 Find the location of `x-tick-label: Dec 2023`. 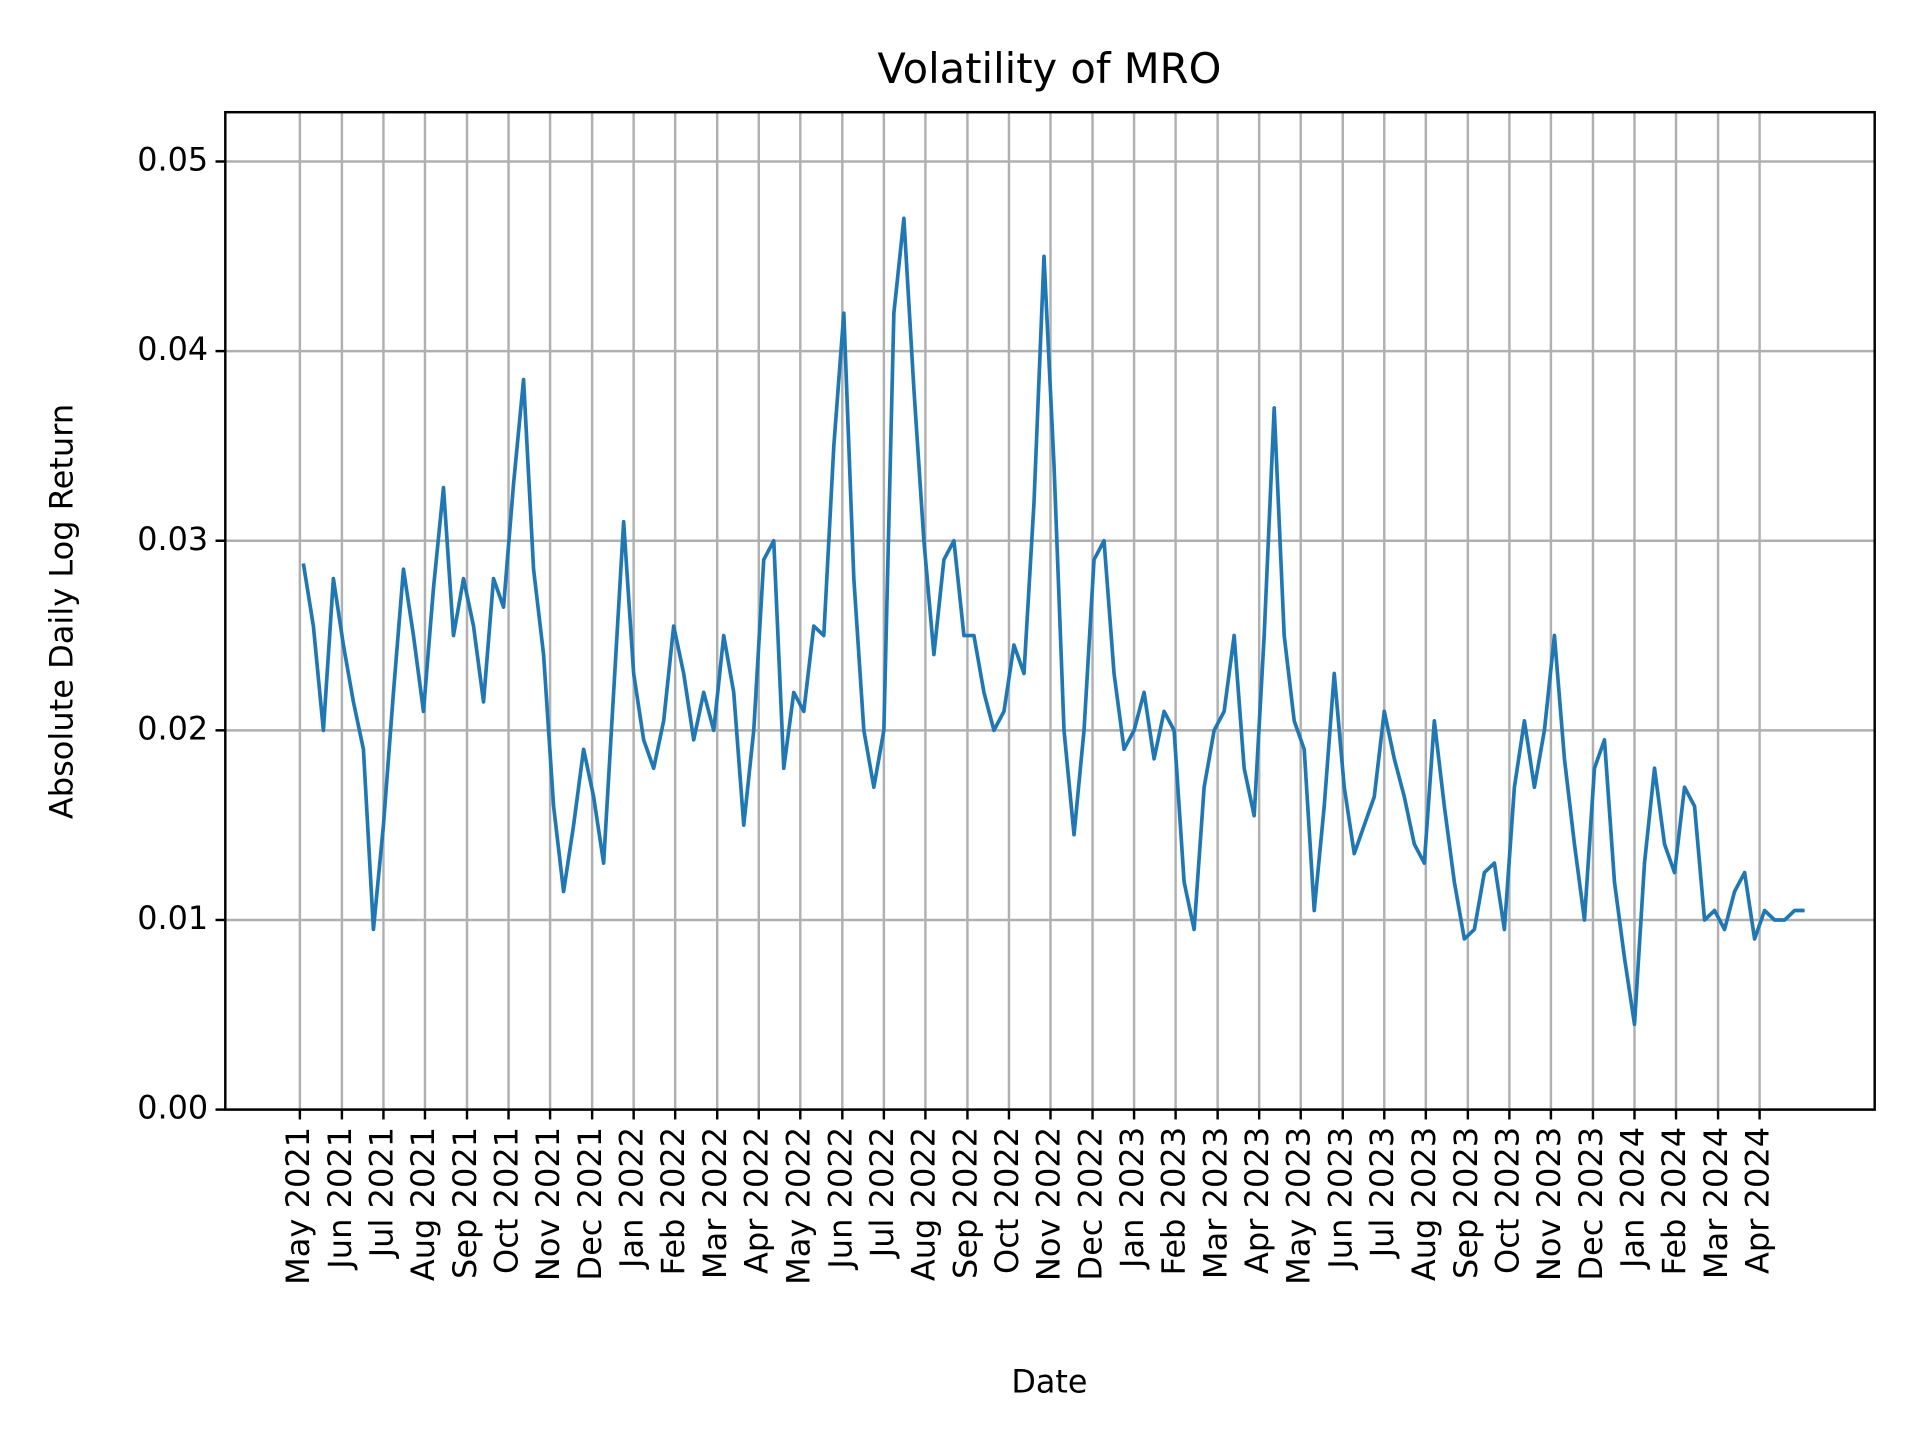

x-tick-label: Dec 2023 is located at coordinates (1591, 1204).